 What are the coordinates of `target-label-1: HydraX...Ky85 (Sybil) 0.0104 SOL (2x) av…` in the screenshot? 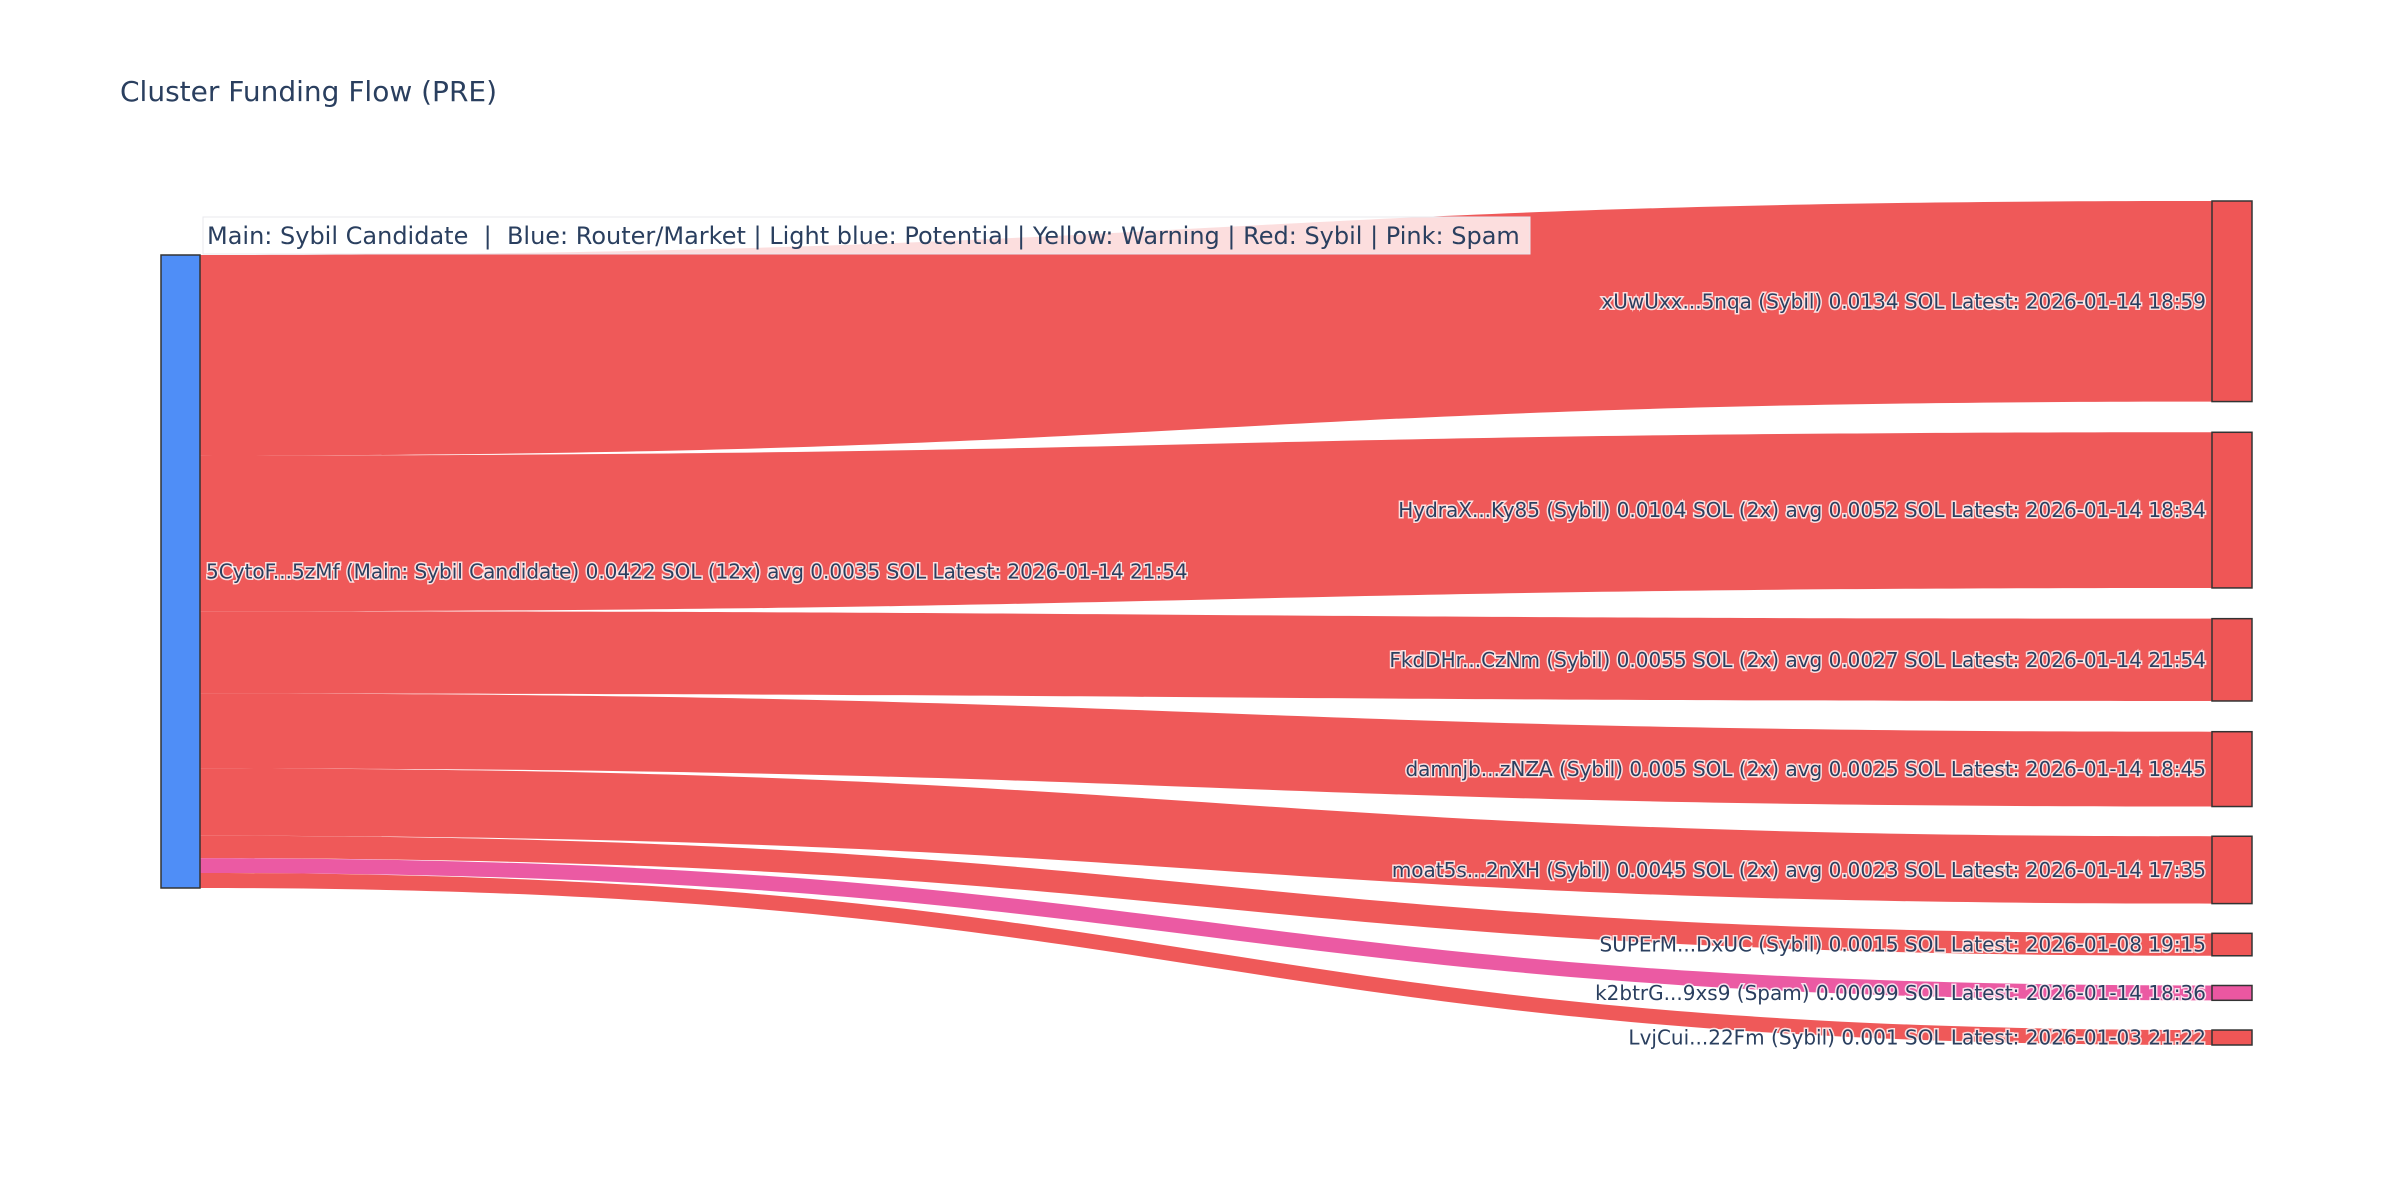 It's located at (1802, 510).